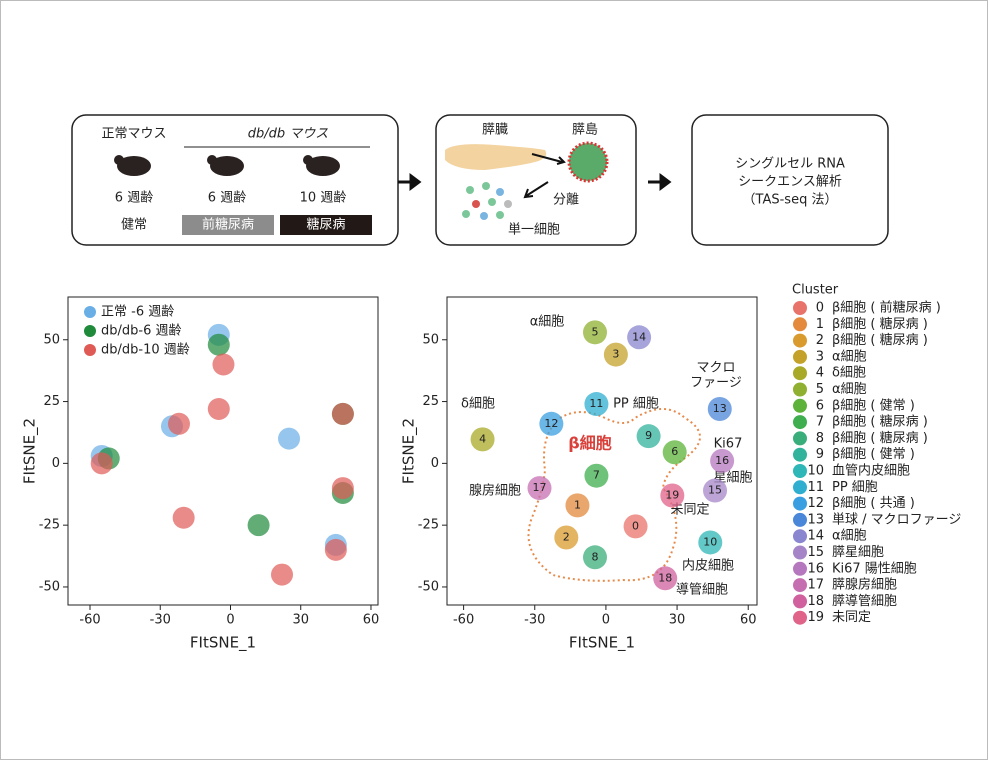 This screenshot has height=764, width=988. I want to click on annotation: 未同定, so click(689, 510).